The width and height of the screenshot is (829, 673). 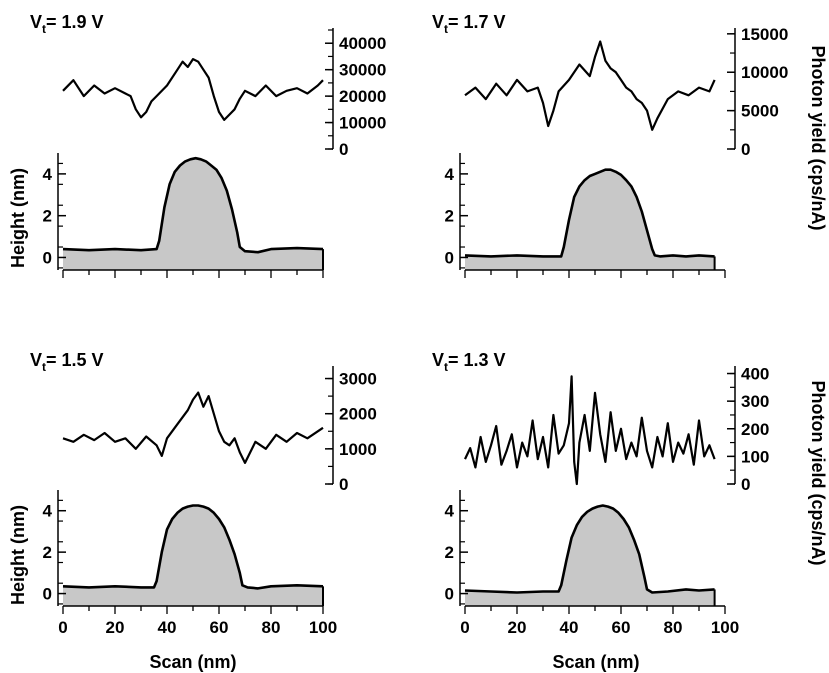 What do you see at coordinates (755, 429) in the screenshot?
I see `photon-tick-label: 200` at bounding box center [755, 429].